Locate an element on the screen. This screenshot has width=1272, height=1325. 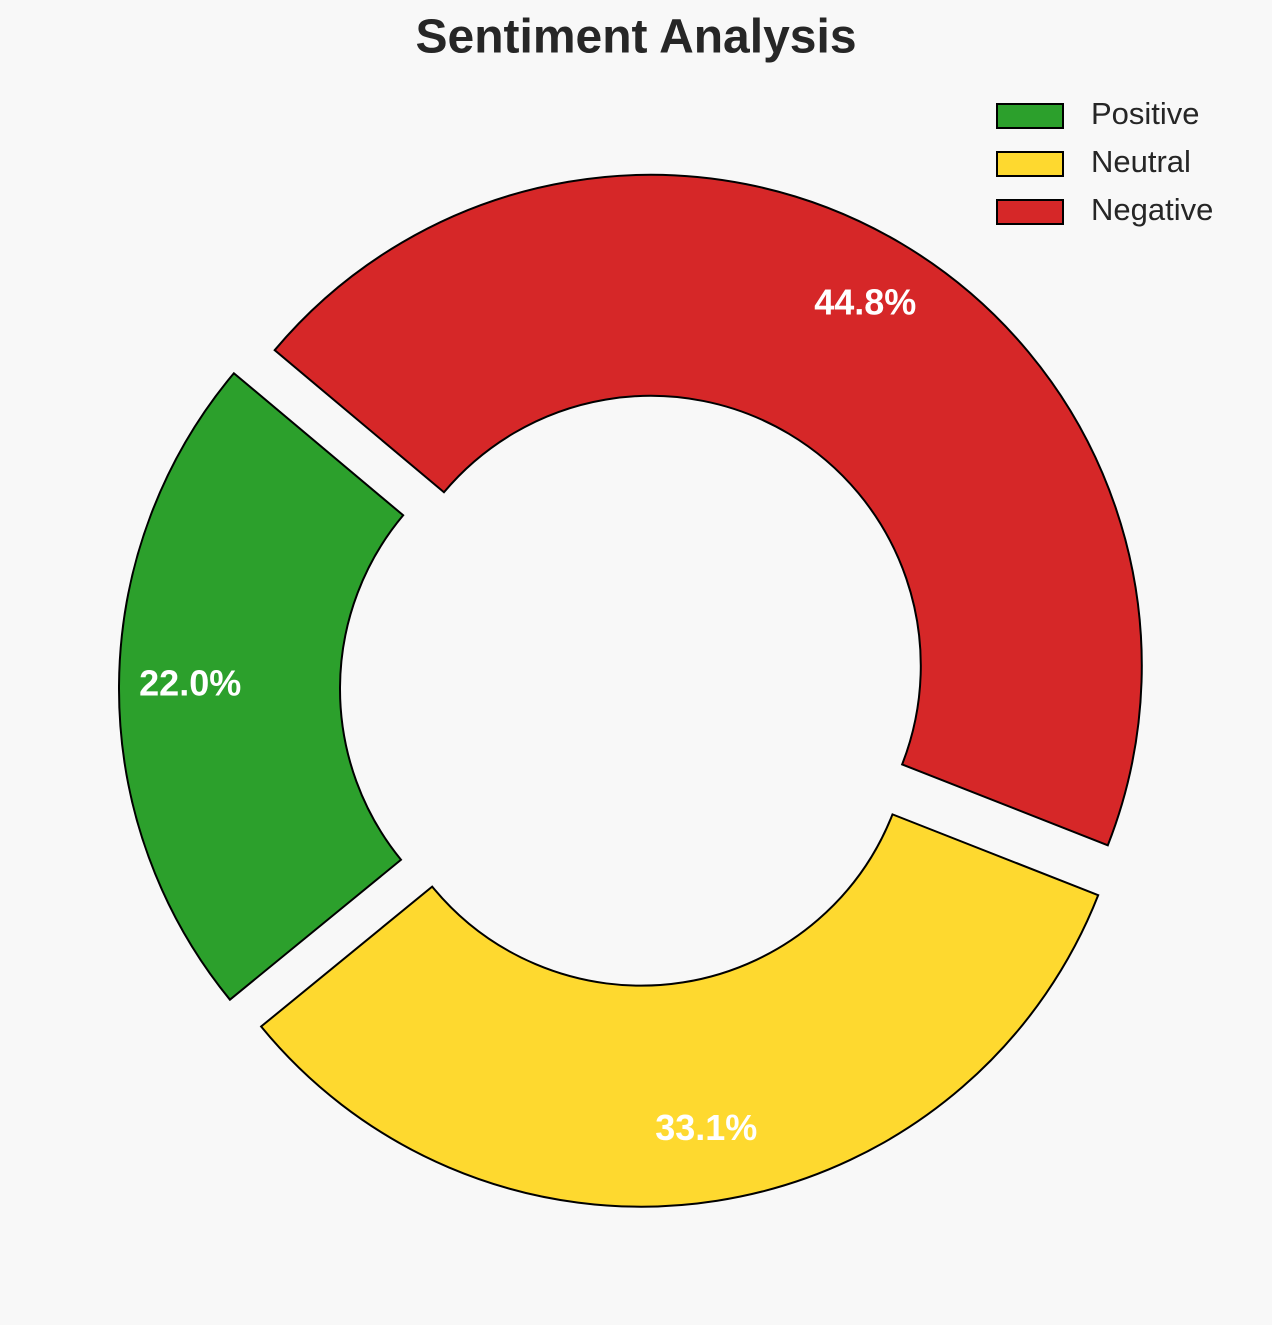
legend-label: Positive is located at coordinates (1145, 113).